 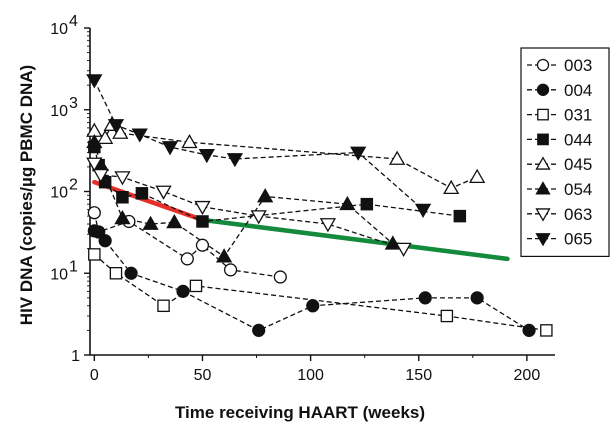 I want to click on x-tick-label: 0, so click(x=94, y=375).